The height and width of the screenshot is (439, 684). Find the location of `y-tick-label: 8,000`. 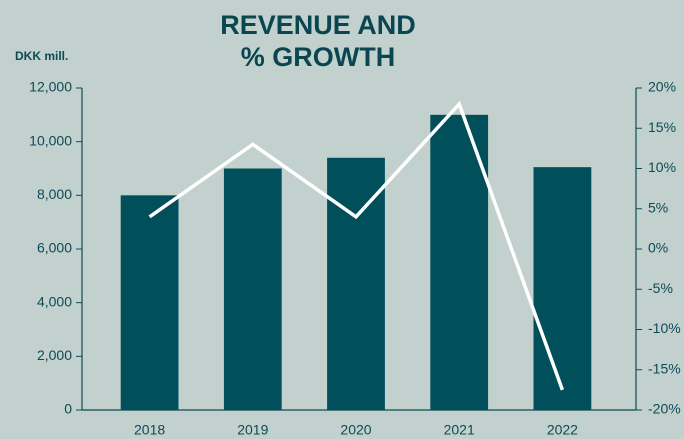

y-tick-label: 8,000 is located at coordinates (54, 194).